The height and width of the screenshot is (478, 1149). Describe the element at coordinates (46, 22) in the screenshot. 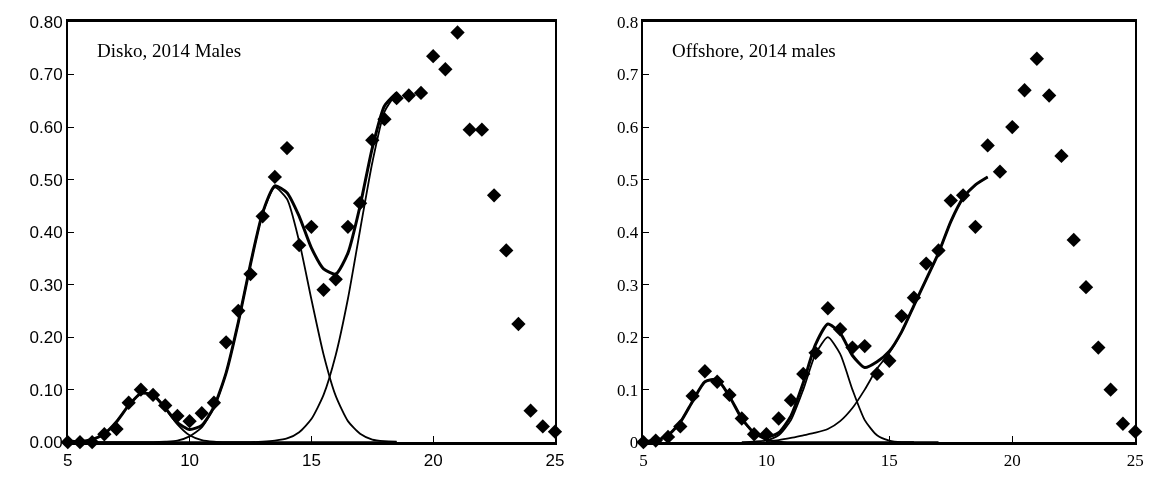

I see `y-tick-label: 0.80` at that location.